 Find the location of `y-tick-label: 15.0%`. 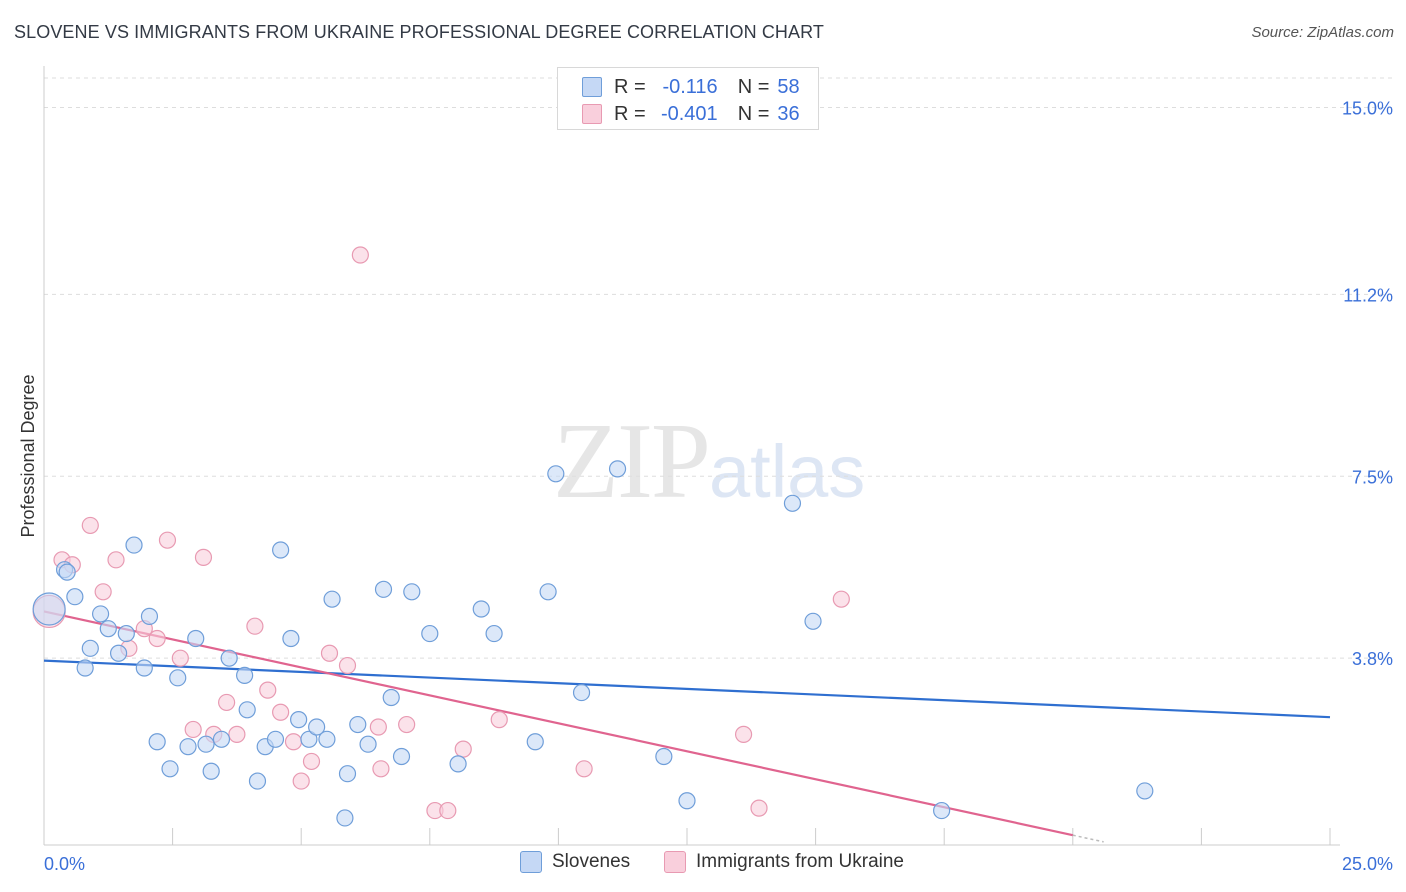

y-tick-label: 15.0% is located at coordinates (1367, 109).